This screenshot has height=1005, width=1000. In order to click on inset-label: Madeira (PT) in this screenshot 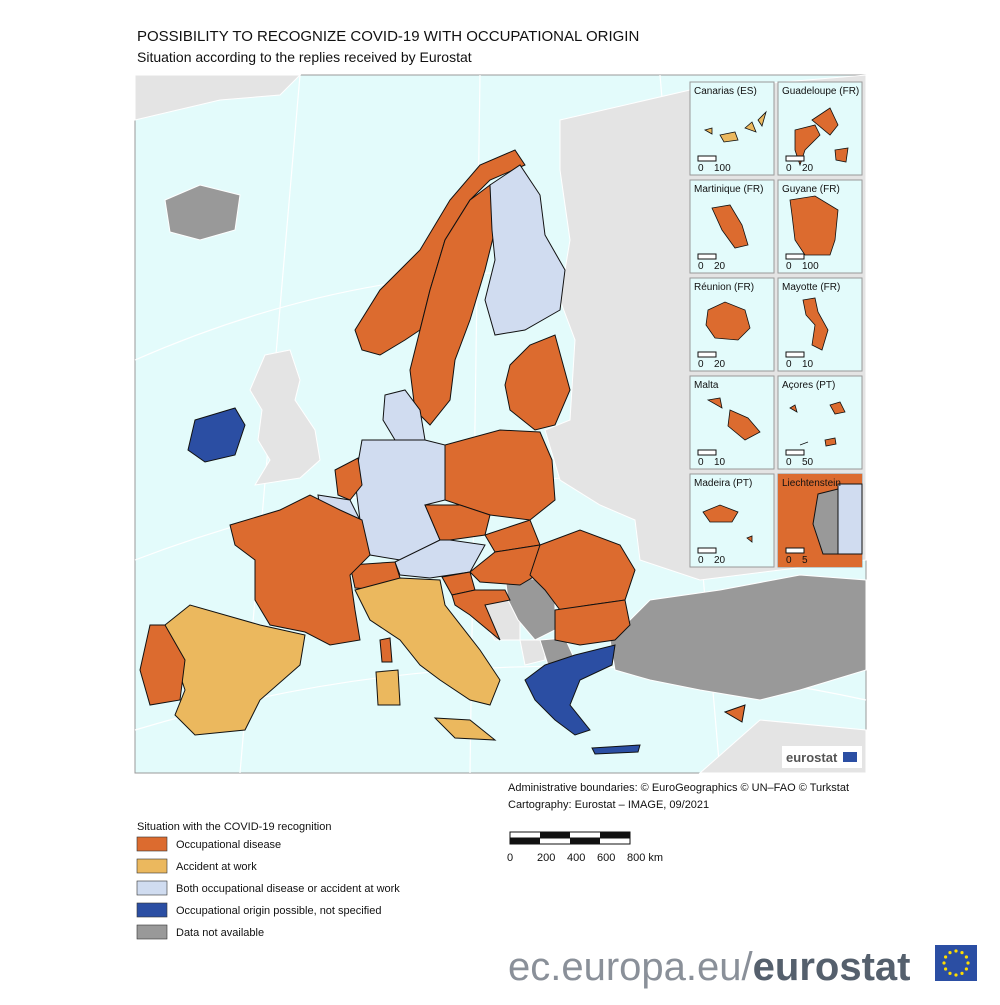, I will do `click(723, 483)`.